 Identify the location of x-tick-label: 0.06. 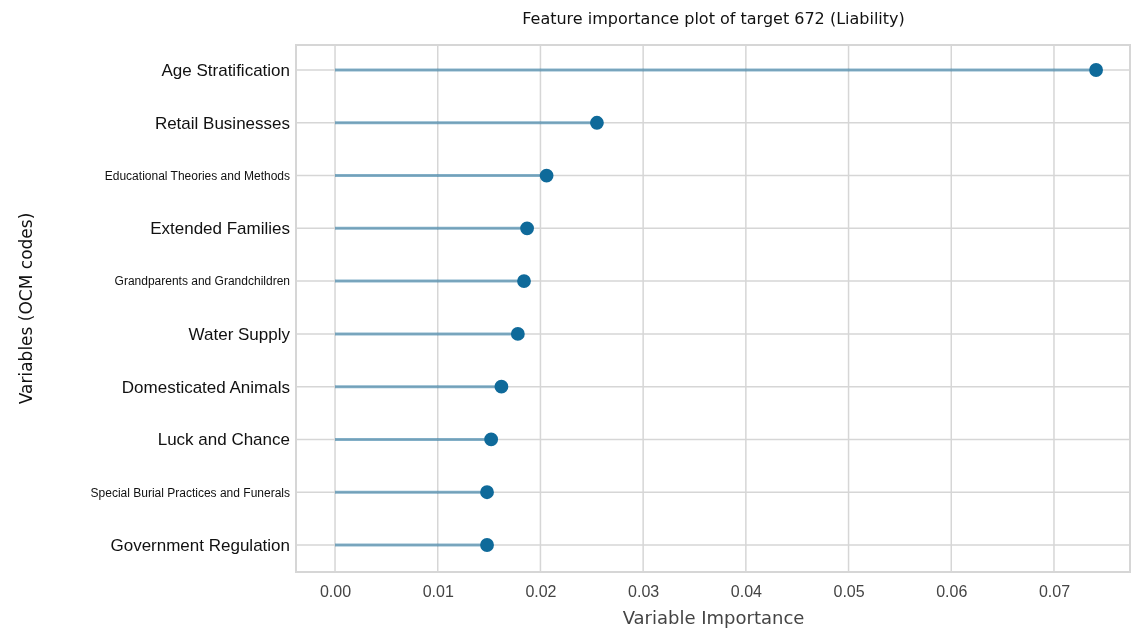
(952, 592).